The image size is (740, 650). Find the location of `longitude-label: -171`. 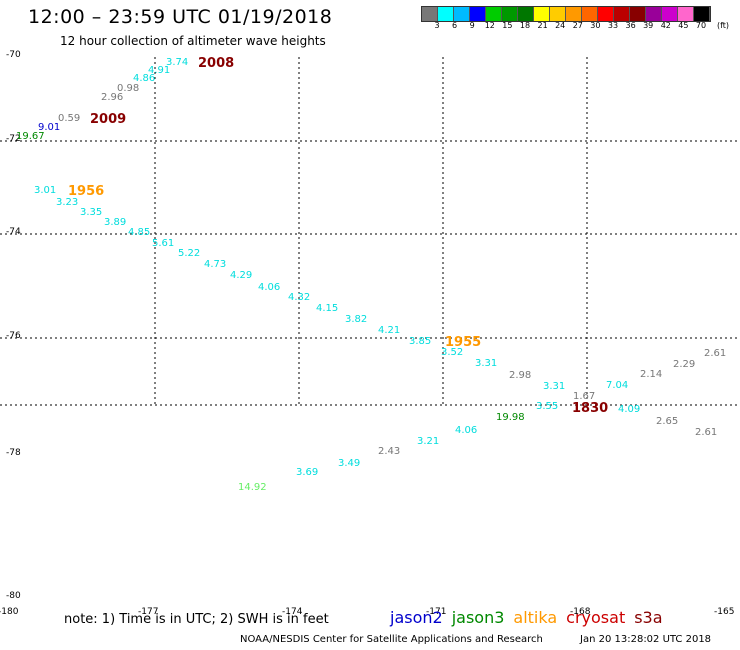

longitude-label: -171 is located at coordinates (436, 612).